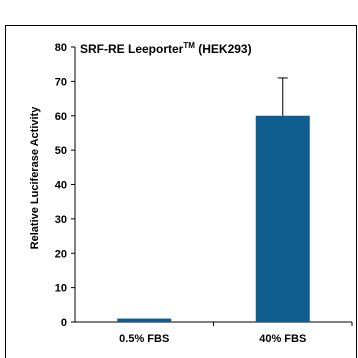  Describe the element at coordinates (61, 220) in the screenshot. I see `y-tick-label: 30` at that location.